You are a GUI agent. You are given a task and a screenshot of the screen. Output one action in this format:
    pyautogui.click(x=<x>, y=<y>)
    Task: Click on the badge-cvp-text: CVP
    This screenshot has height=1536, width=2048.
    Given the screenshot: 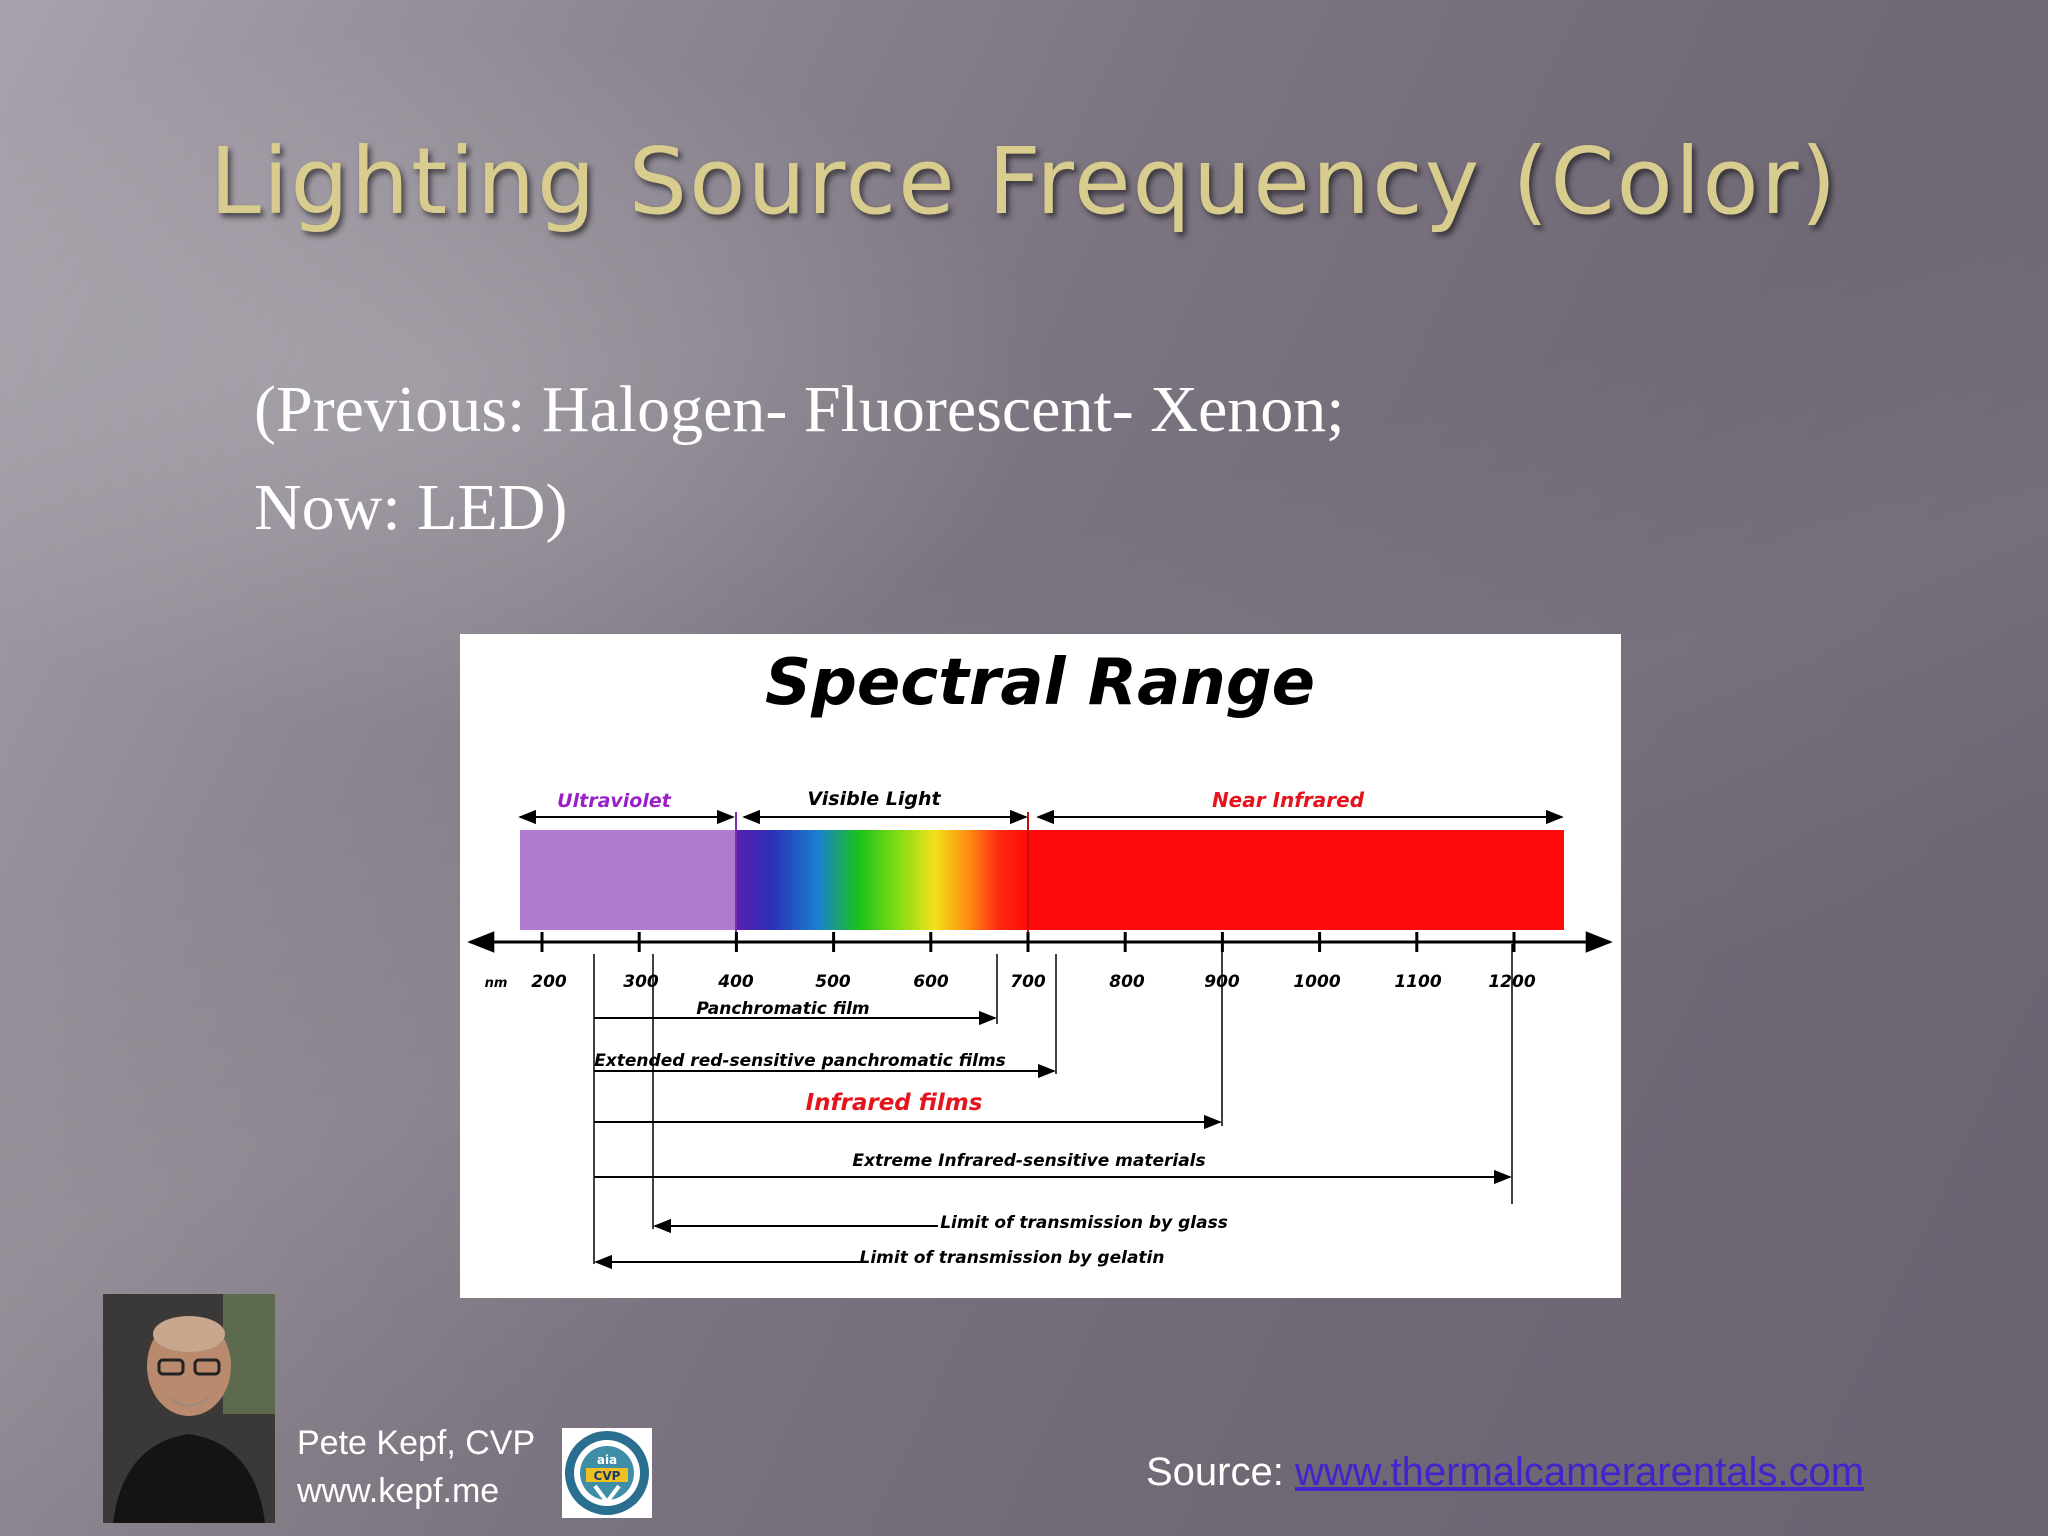 What is the action you would take?
    pyautogui.click(x=607, y=1476)
    